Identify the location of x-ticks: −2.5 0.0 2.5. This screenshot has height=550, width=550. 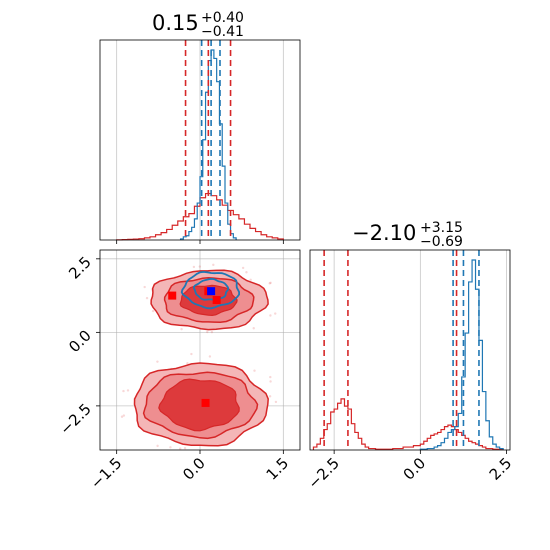
(409, 471).